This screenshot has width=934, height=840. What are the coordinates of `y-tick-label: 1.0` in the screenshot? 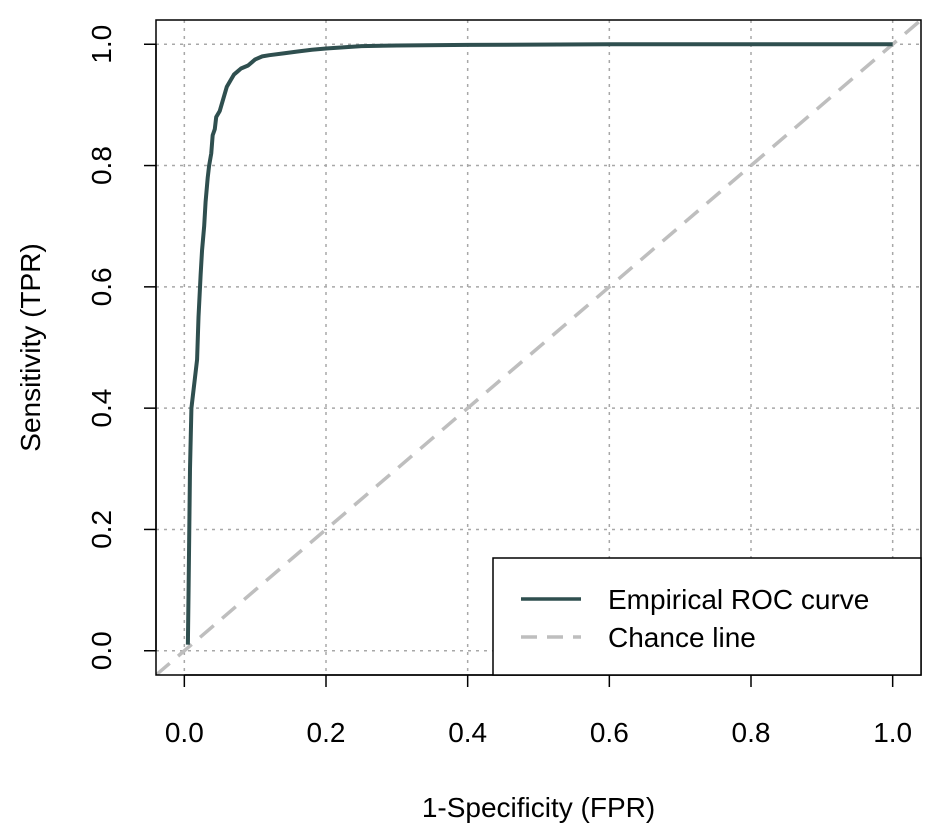 It's located at (101, 44).